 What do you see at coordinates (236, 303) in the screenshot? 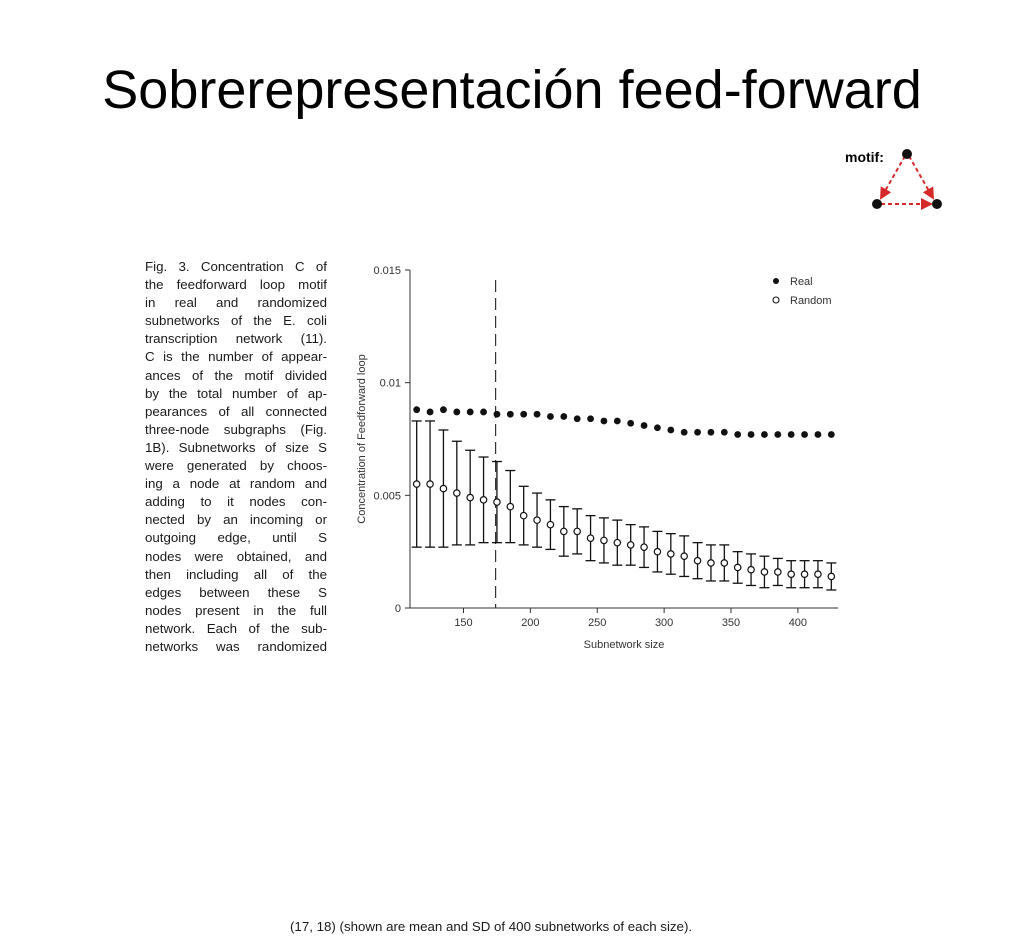
I see `caption-line: in real and randomized` at bounding box center [236, 303].